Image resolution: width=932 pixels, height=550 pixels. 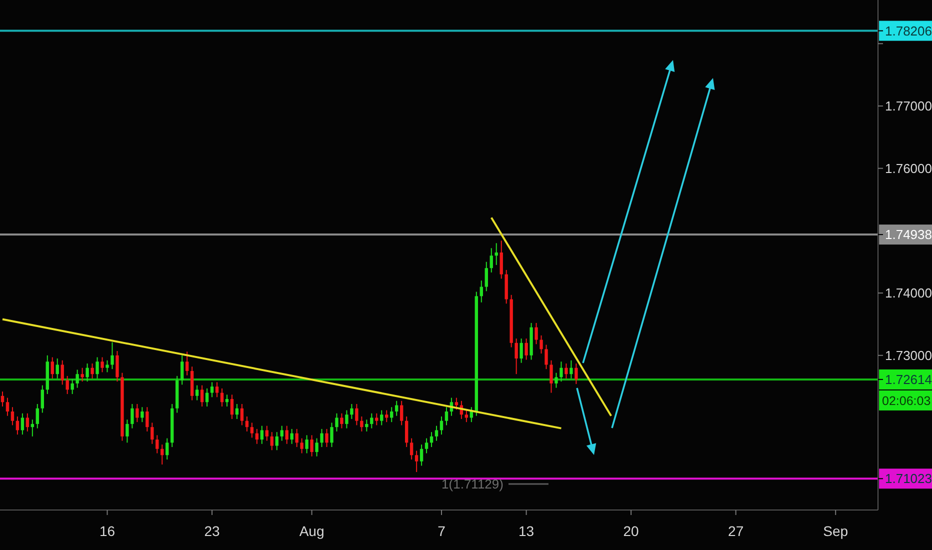 What do you see at coordinates (526, 531) in the screenshot?
I see `x-tick-label: 13` at bounding box center [526, 531].